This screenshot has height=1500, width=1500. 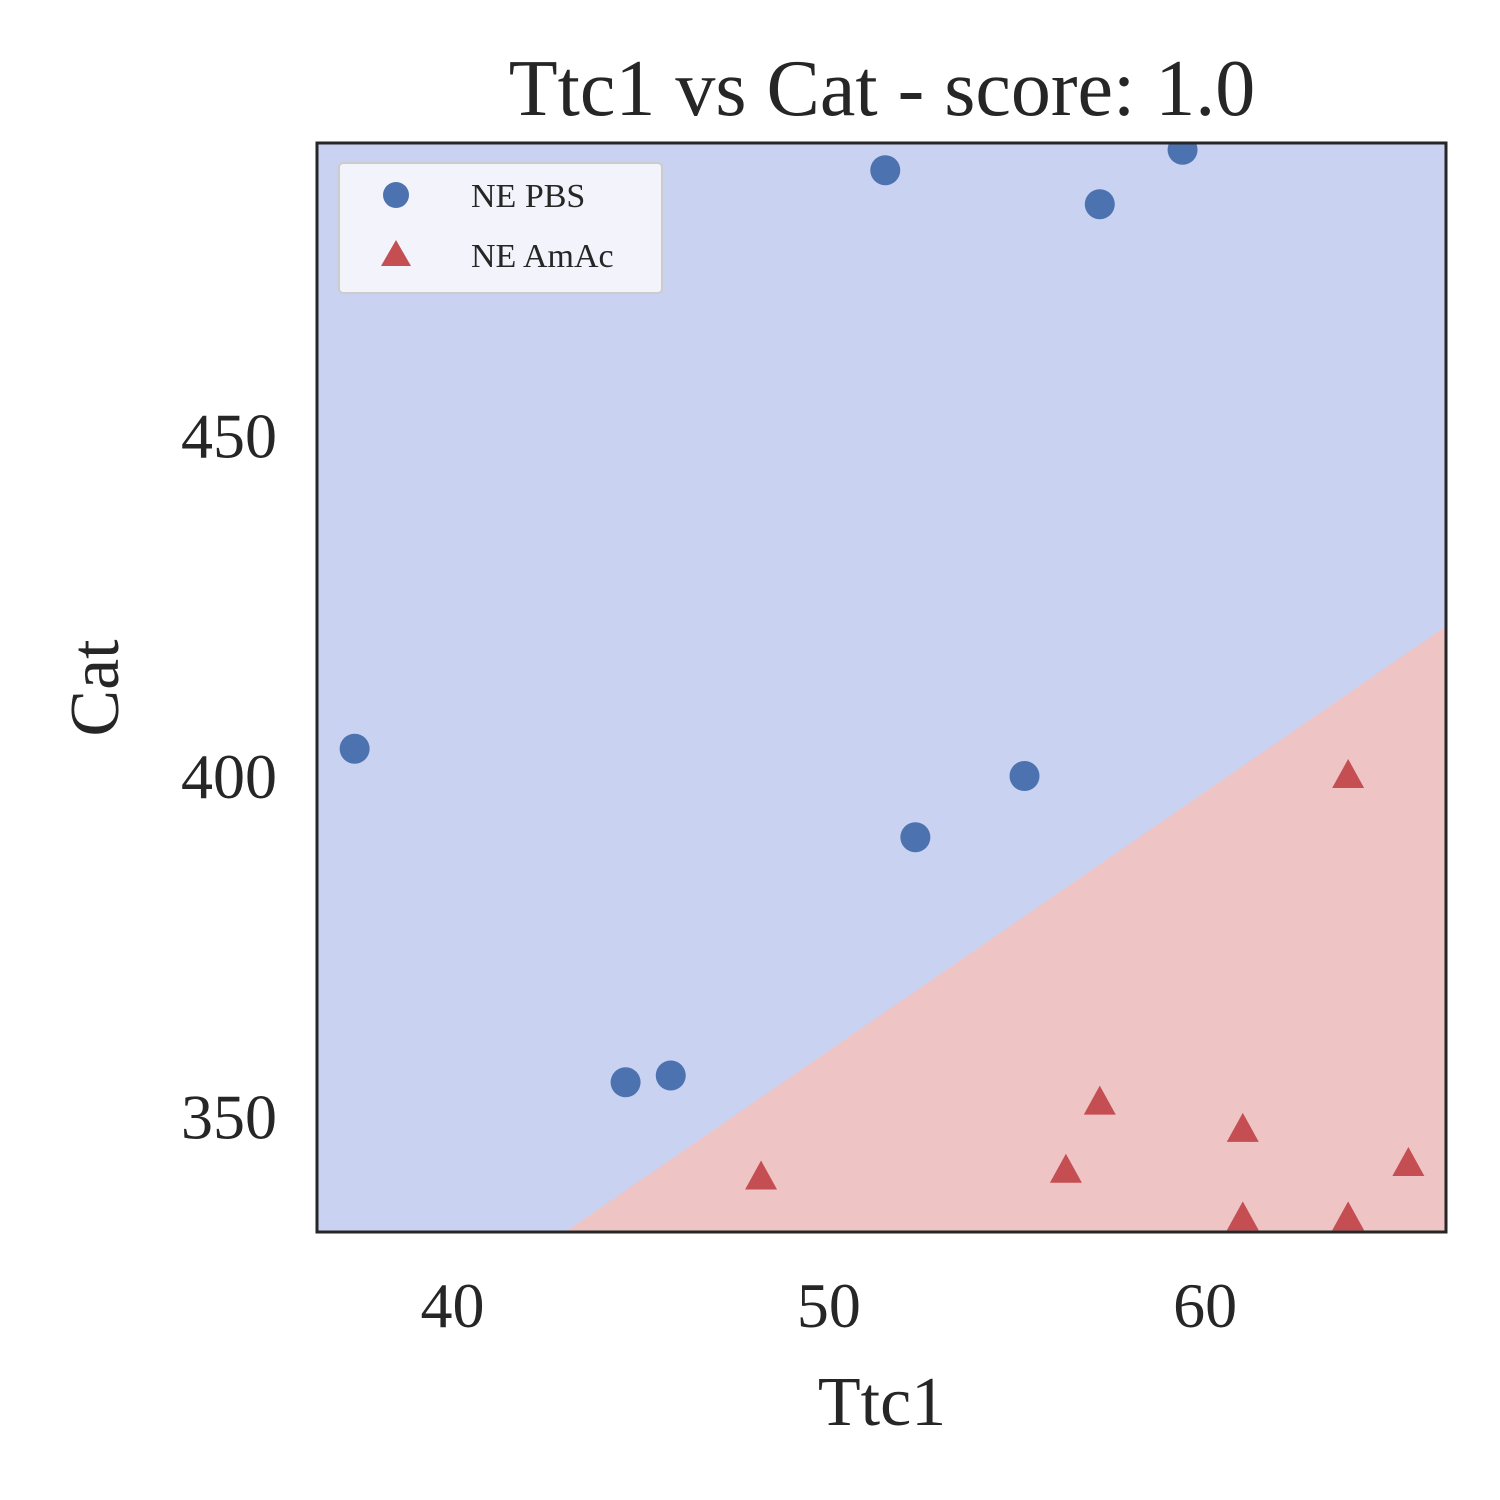 I want to click on legend: NE PBS NE AmAc, so click(x=500, y=228).